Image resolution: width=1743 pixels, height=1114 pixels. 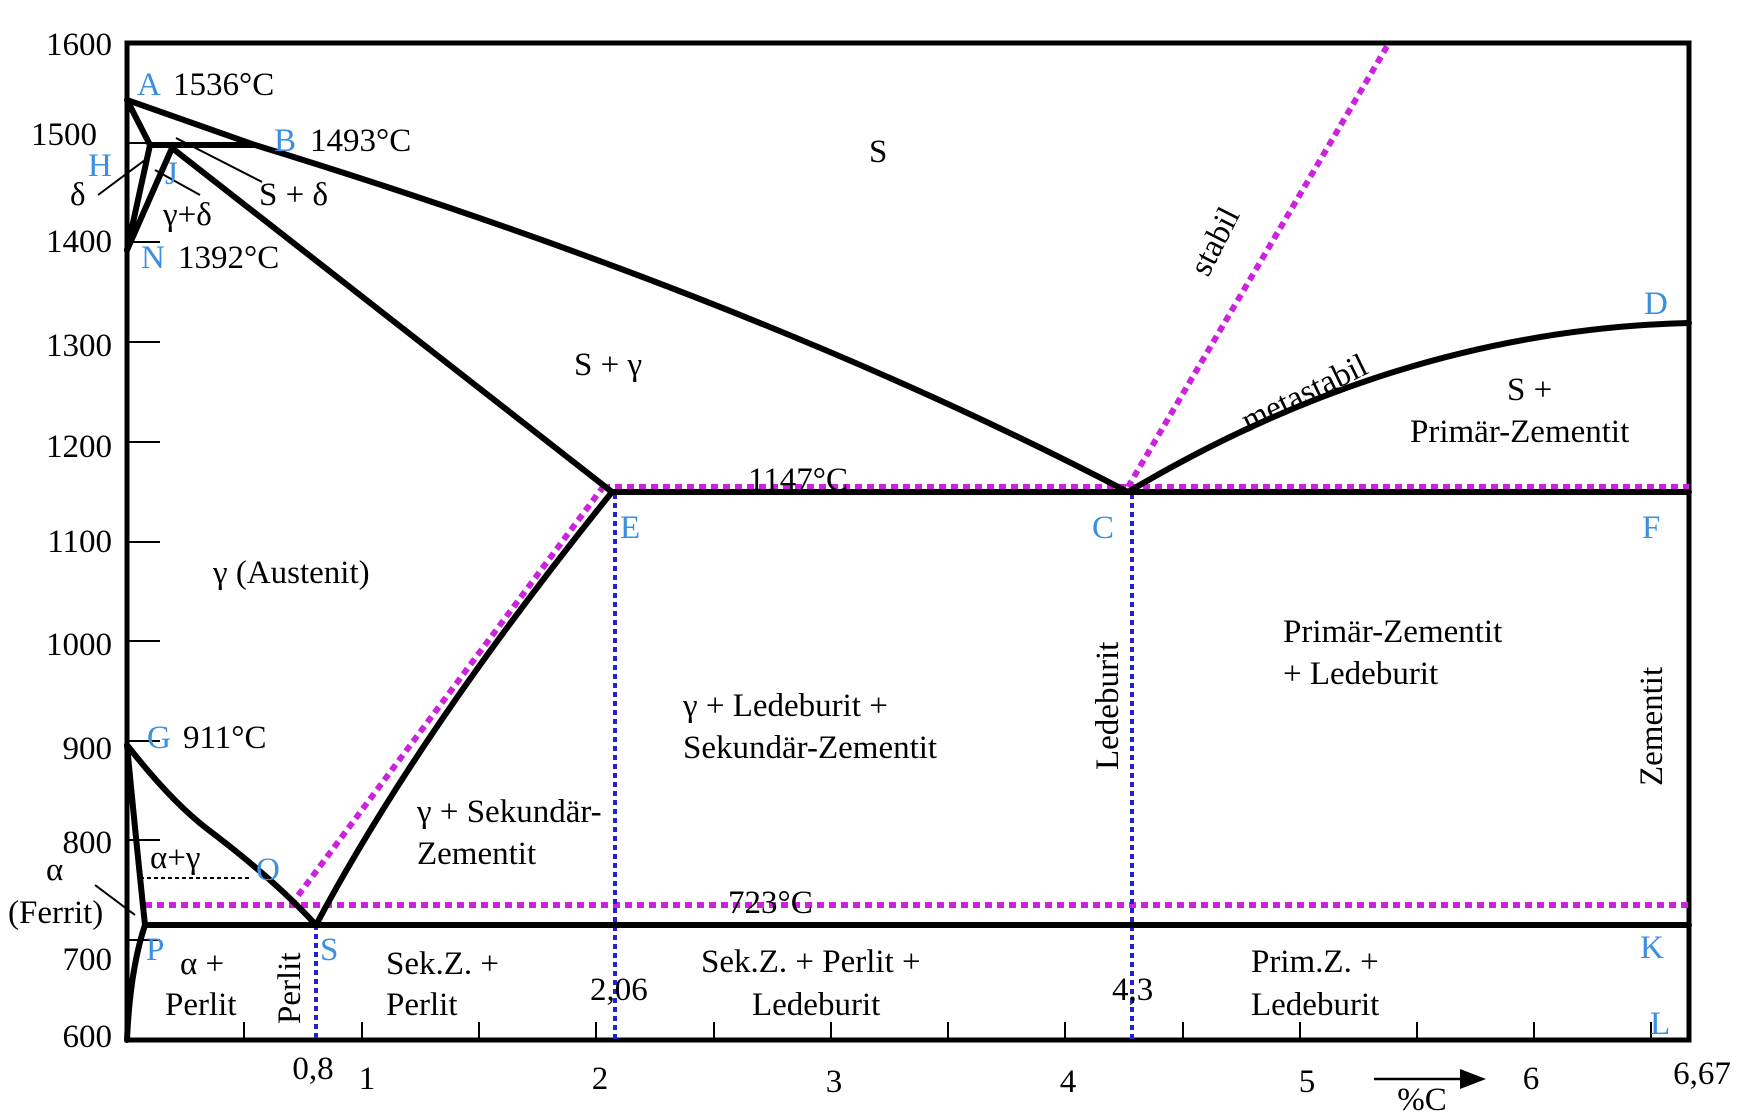 What do you see at coordinates (155, 950) in the screenshot?
I see `point-p-label: P` at bounding box center [155, 950].